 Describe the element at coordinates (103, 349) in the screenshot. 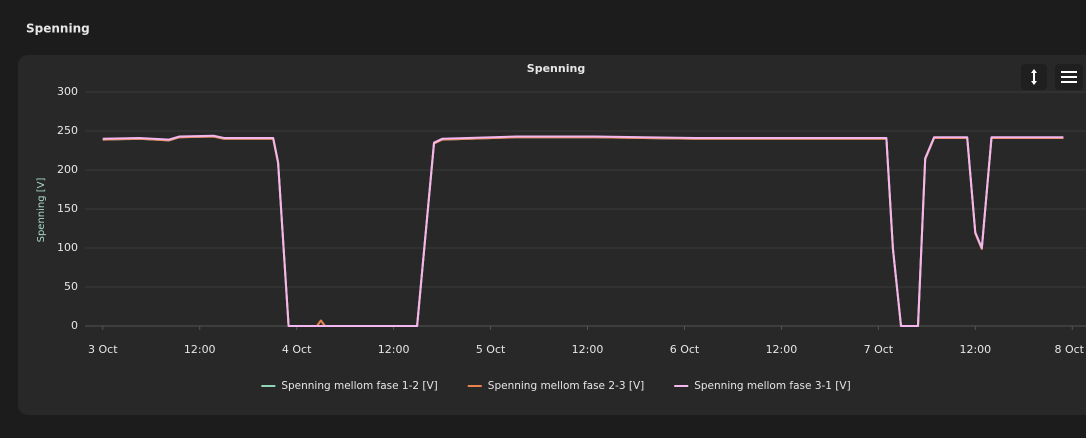

I see `x-tick-label: 3 Oct` at that location.